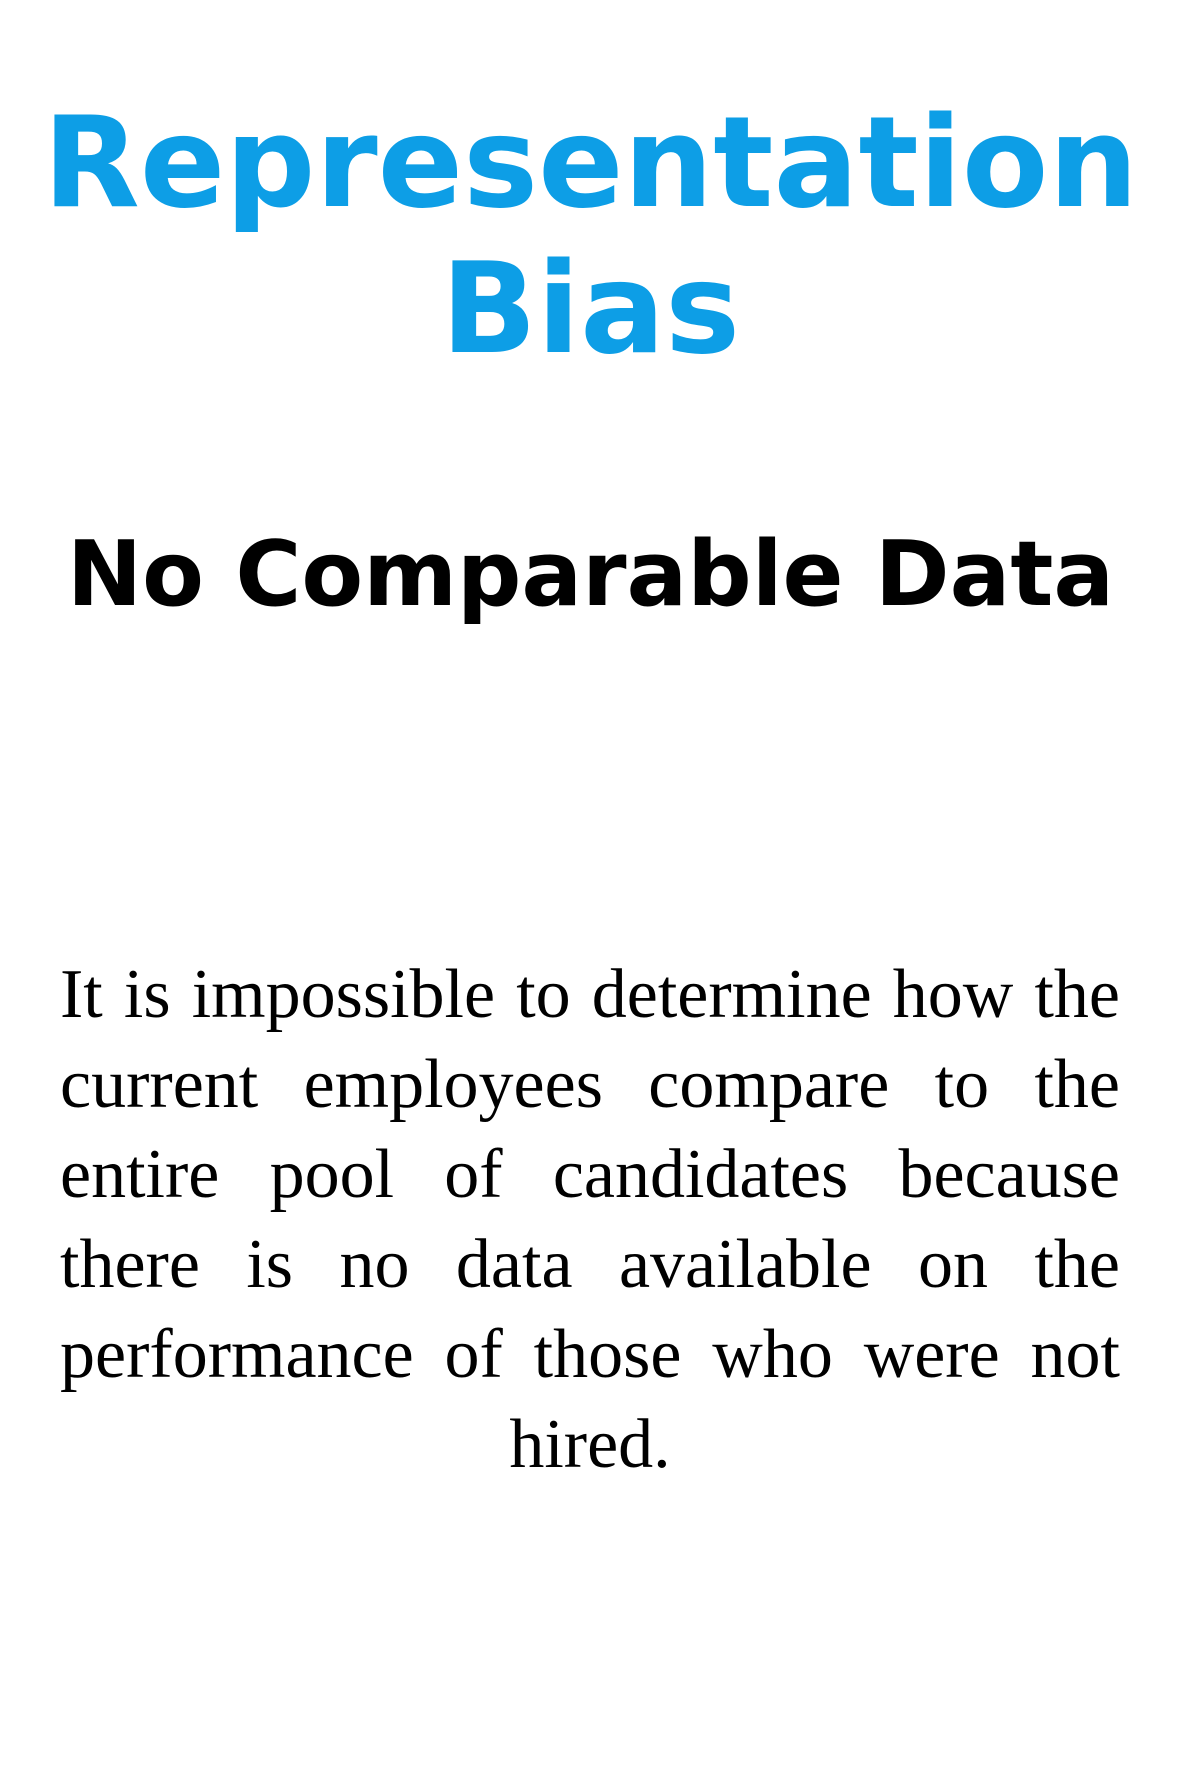  I want to click on card-title-line-1: Representation, so click(590, 162).